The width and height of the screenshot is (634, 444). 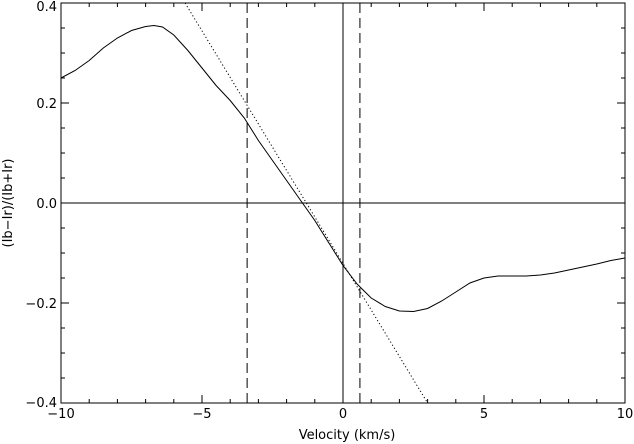 What do you see at coordinates (41, 304) in the screenshot?
I see `y-tick-label: −0.2` at bounding box center [41, 304].